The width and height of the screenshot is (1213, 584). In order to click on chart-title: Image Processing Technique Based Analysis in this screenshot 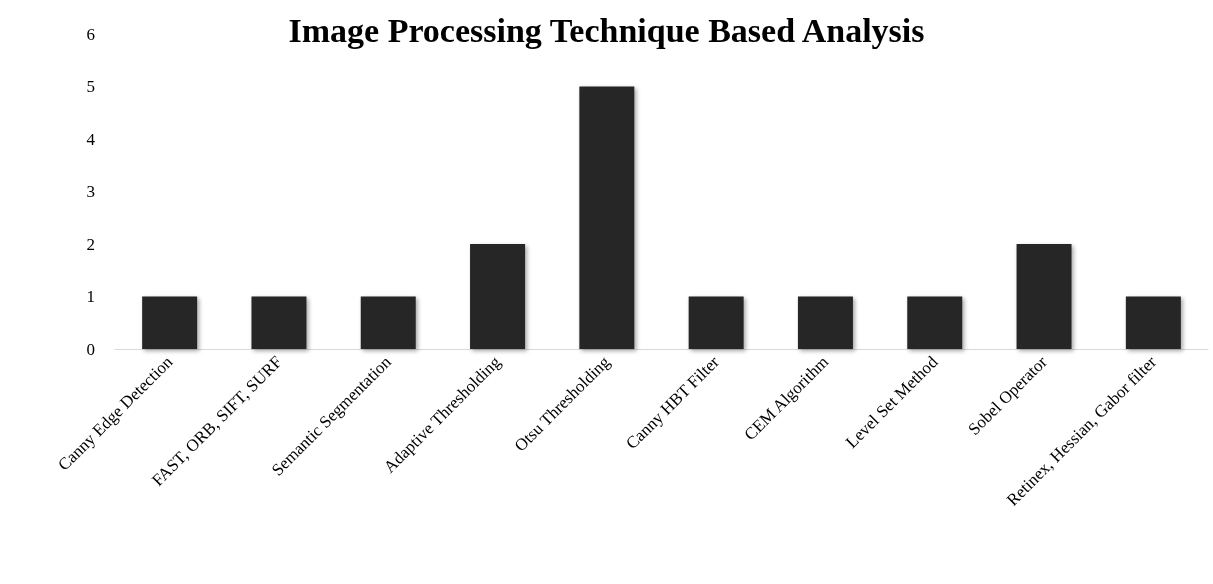, I will do `click(606, 30)`.